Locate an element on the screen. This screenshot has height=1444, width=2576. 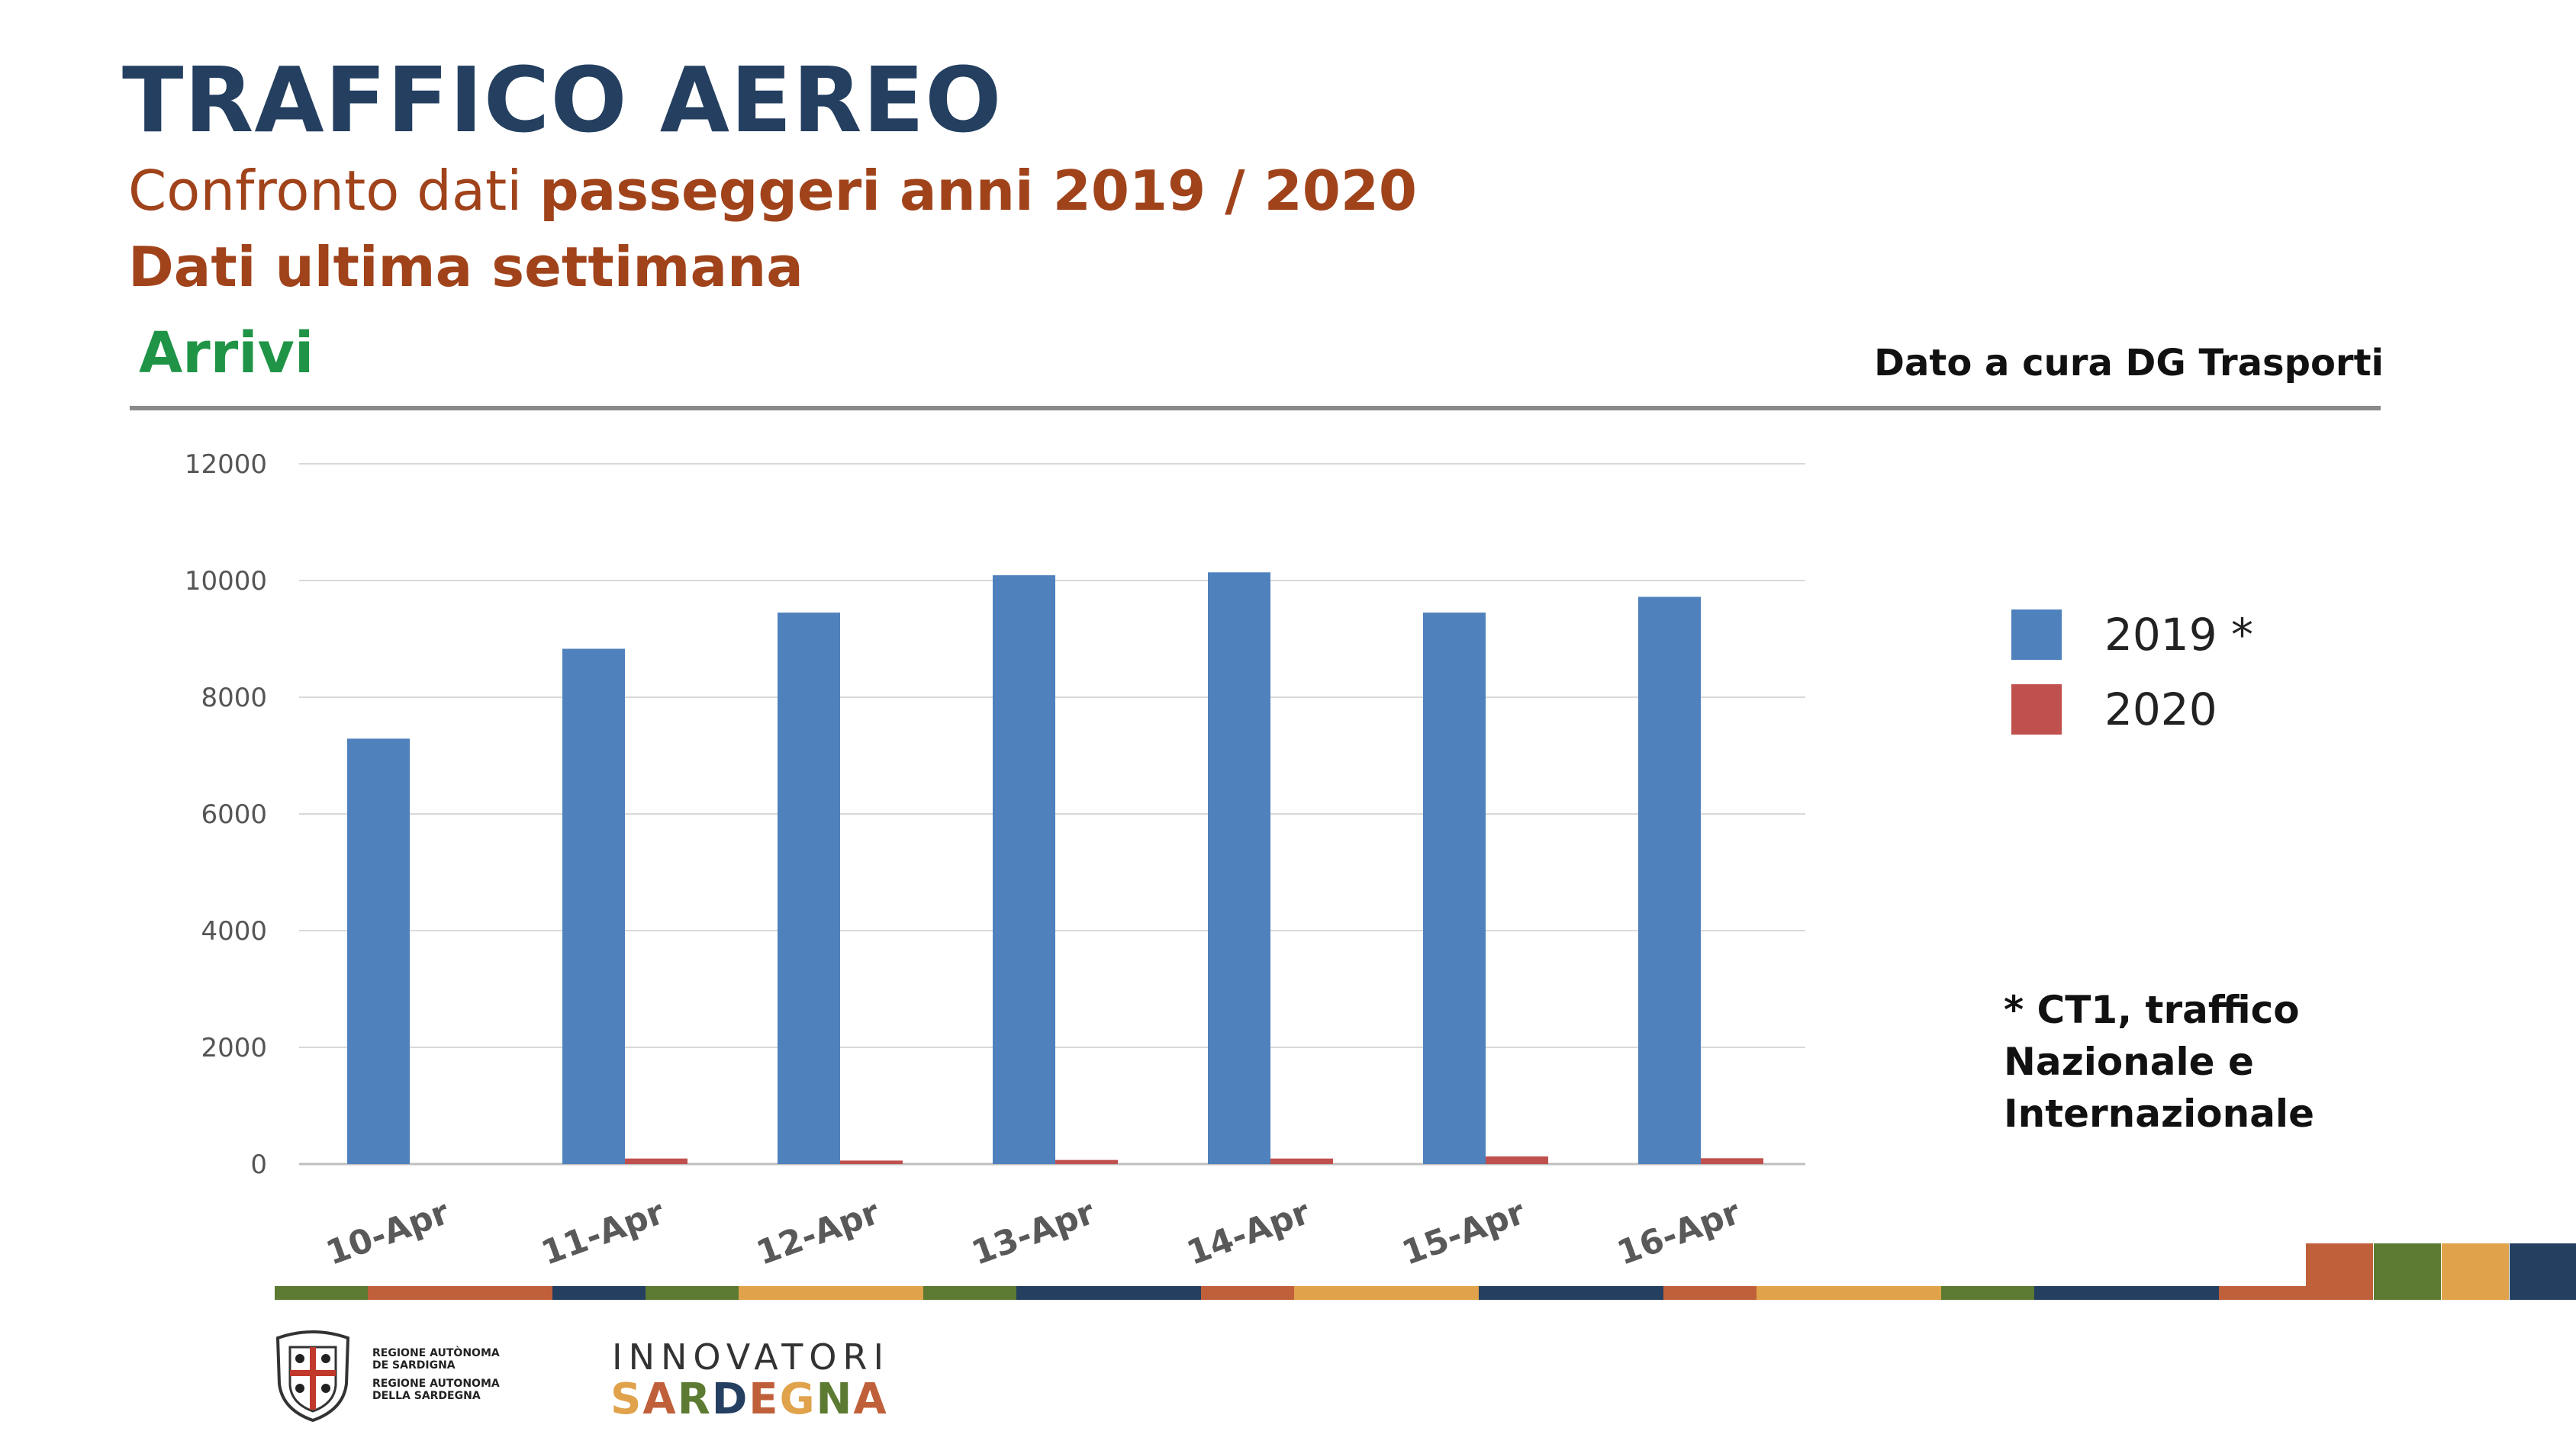
page-title: TRAFFICO AEREO is located at coordinates (562, 100).